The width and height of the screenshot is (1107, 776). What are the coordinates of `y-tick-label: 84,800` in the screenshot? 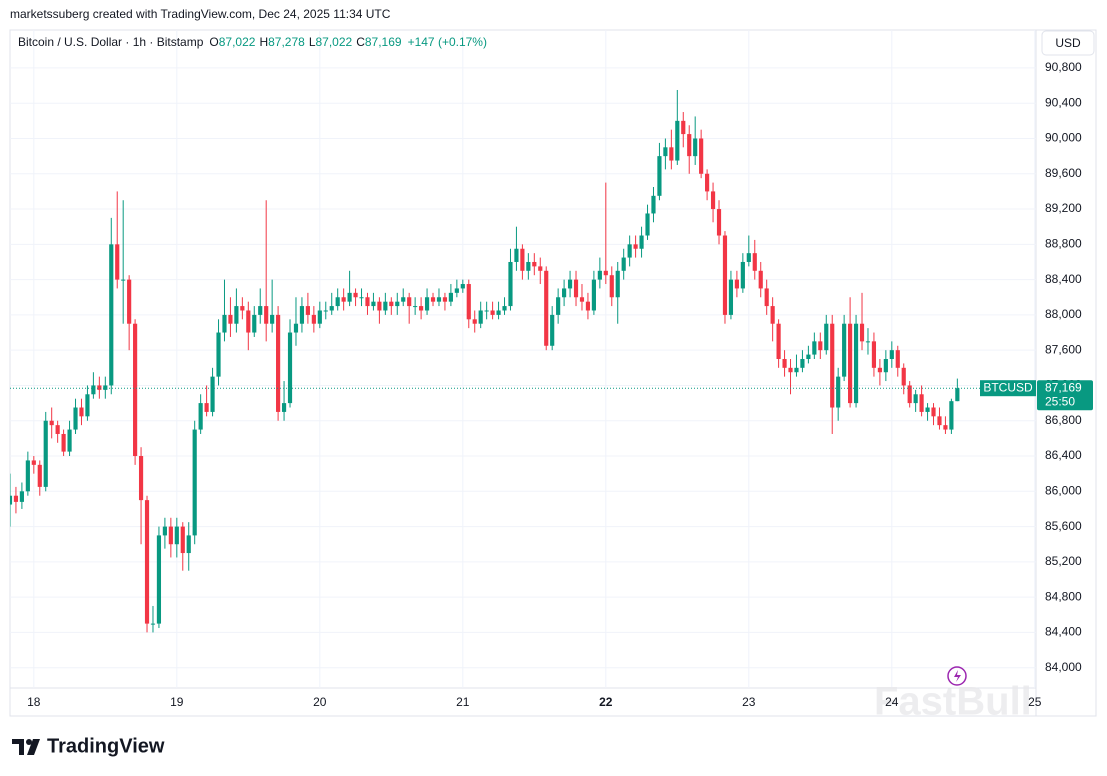 It's located at (1063, 596).